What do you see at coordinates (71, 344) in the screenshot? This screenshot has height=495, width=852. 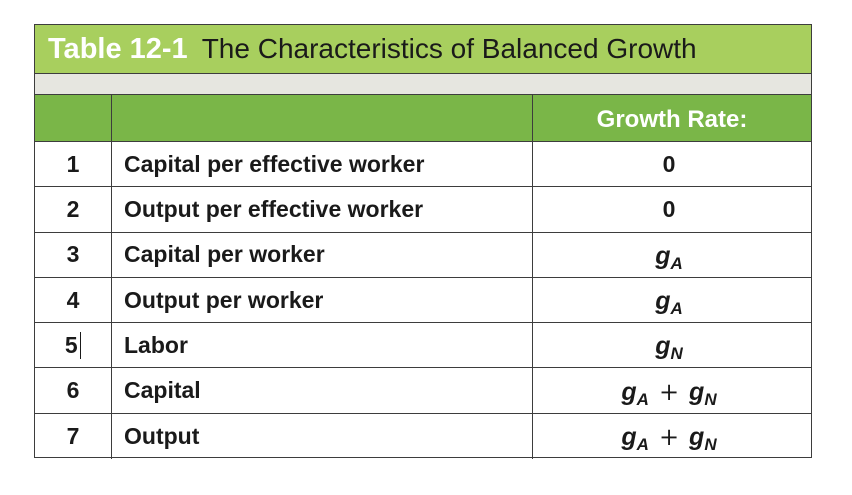 I see `row-number-text: 5` at bounding box center [71, 344].